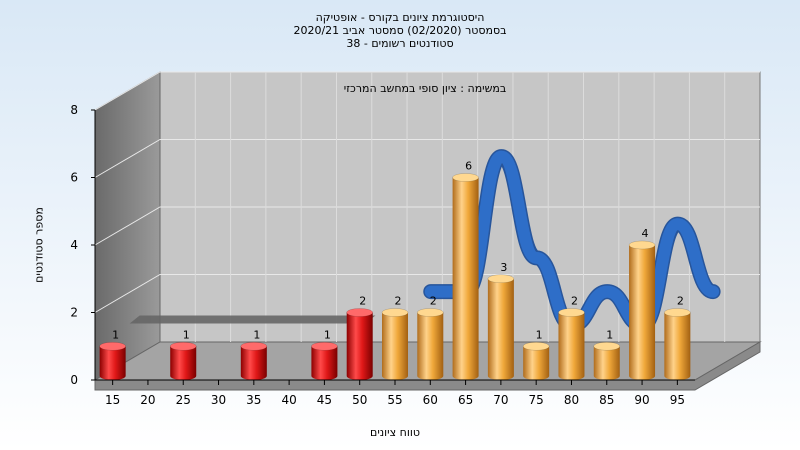  What do you see at coordinates (641, 400) in the screenshot?
I see `x-tick-label-90: 90` at bounding box center [641, 400].